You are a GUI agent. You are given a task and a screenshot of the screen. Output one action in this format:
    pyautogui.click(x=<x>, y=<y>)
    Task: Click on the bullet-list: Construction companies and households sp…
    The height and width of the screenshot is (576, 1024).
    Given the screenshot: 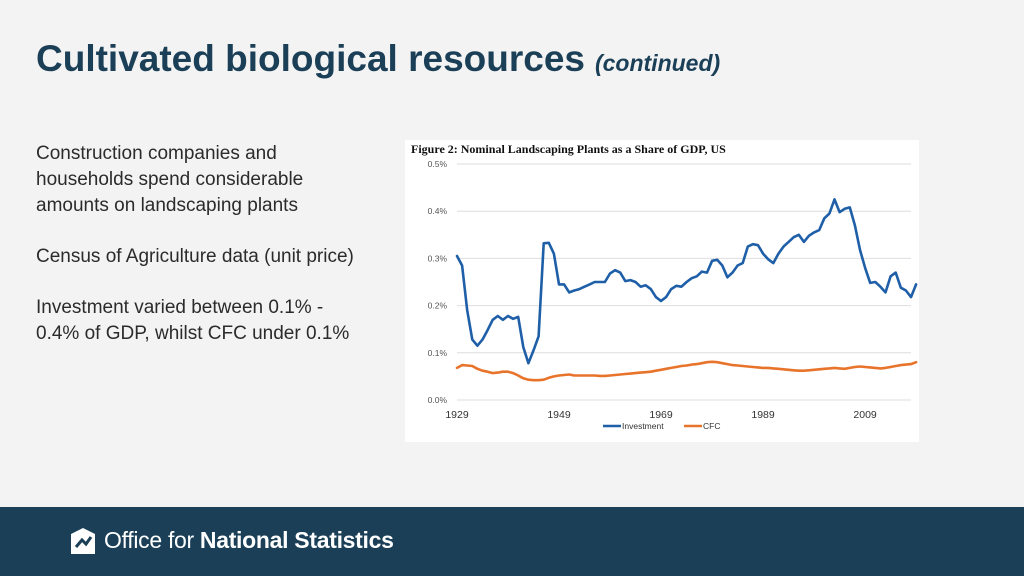 What is the action you would take?
    pyautogui.click(x=201, y=256)
    